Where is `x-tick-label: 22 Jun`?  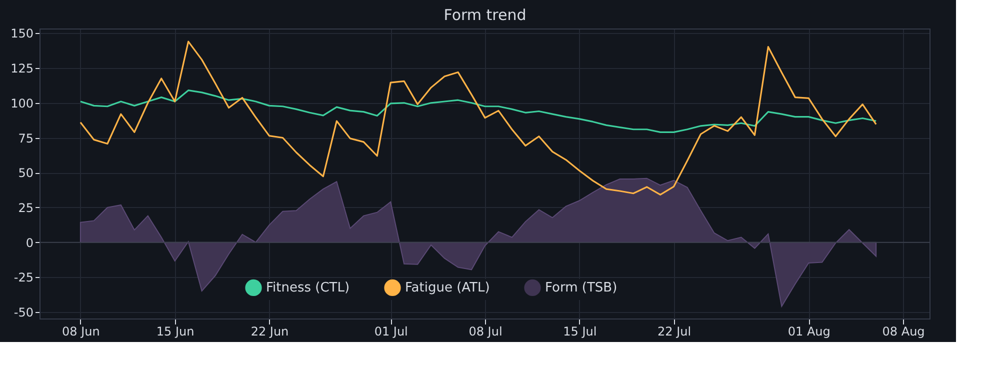 x-tick-label: 22 Jun is located at coordinates (269, 331).